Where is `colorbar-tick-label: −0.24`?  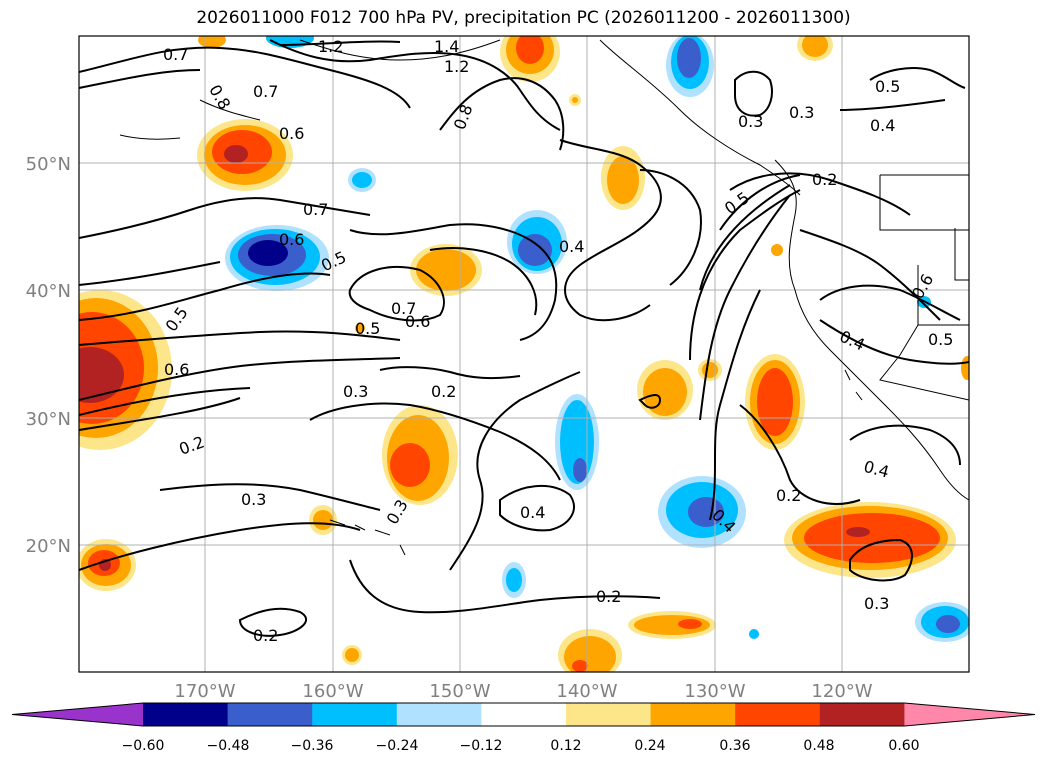 colorbar-tick-label: −0.24 is located at coordinates (397, 746).